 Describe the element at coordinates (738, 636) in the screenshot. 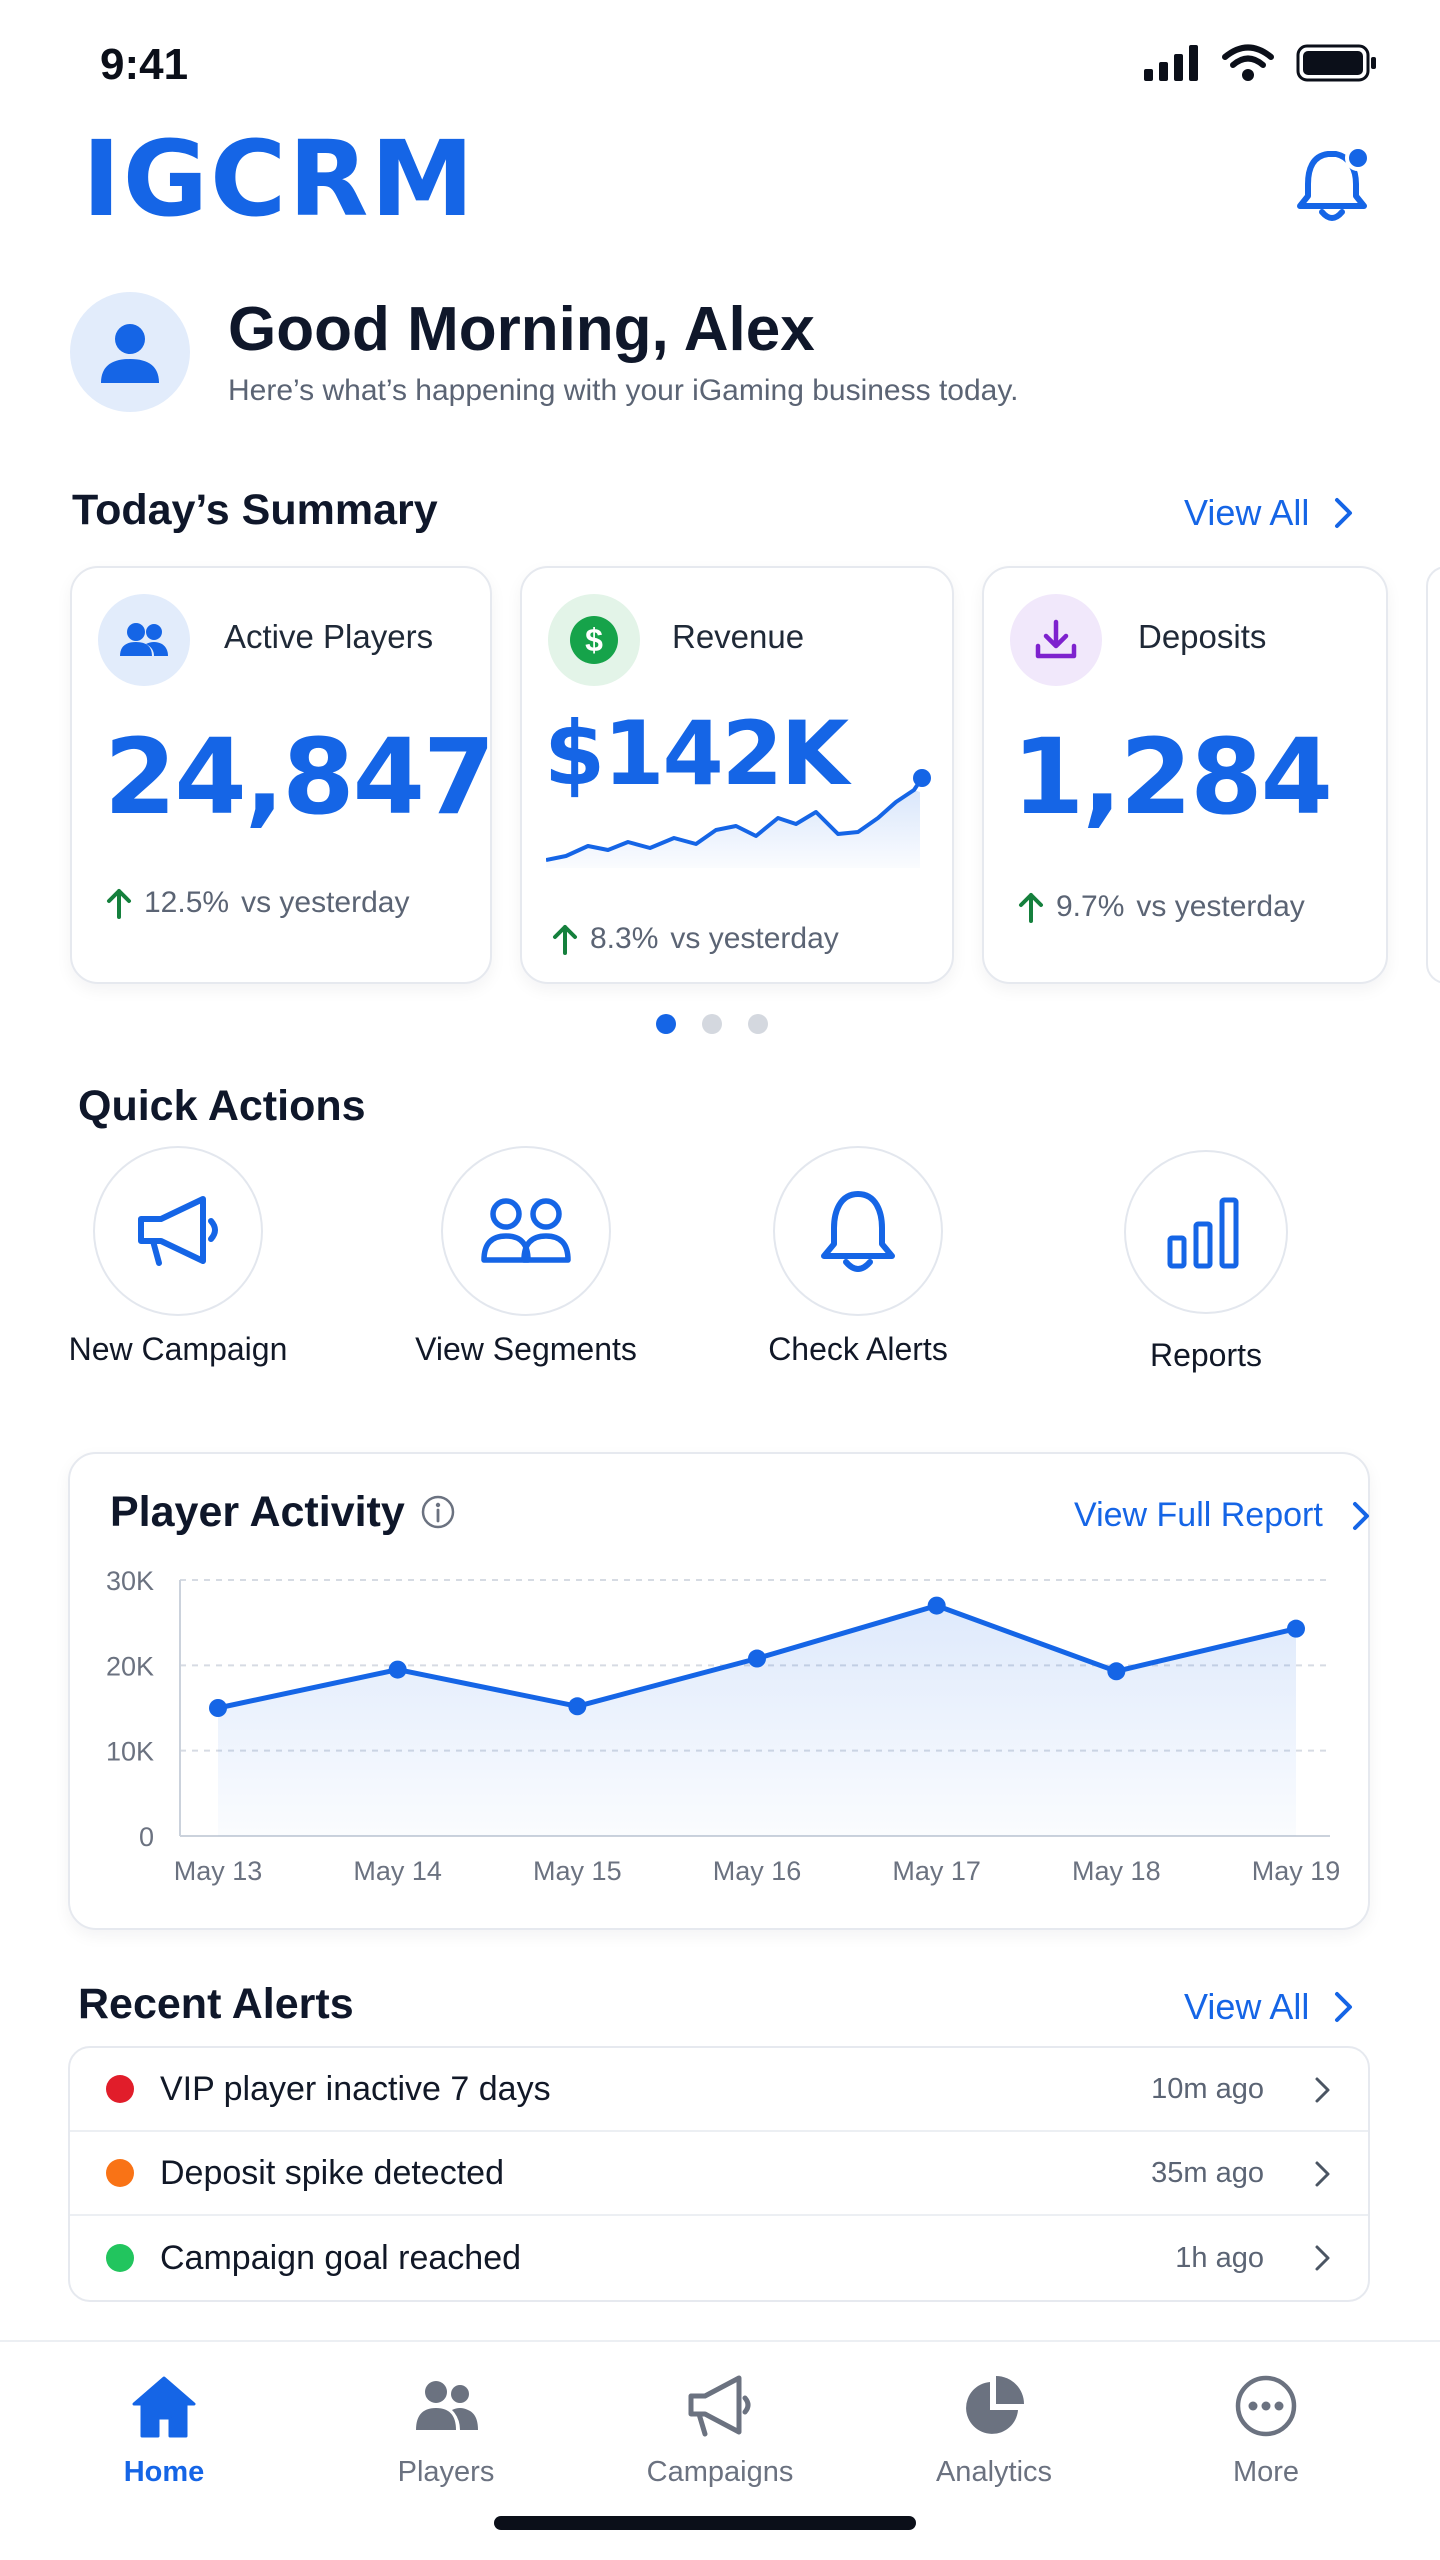

I see `card-label: Revenue` at that location.